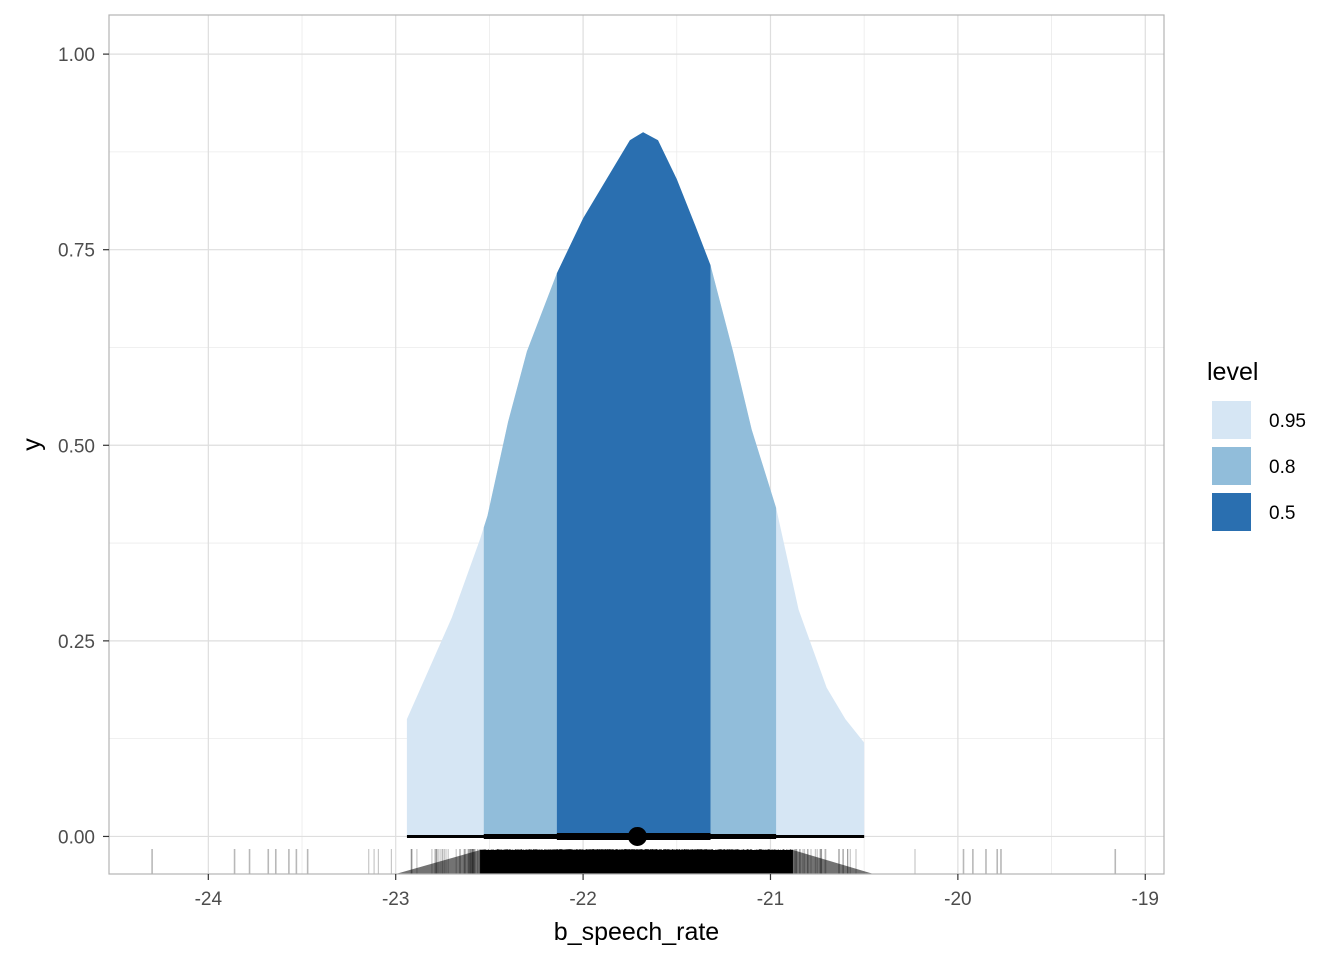 The image size is (1344, 960). I want to click on y-tick-label: 1.00, so click(76, 55).